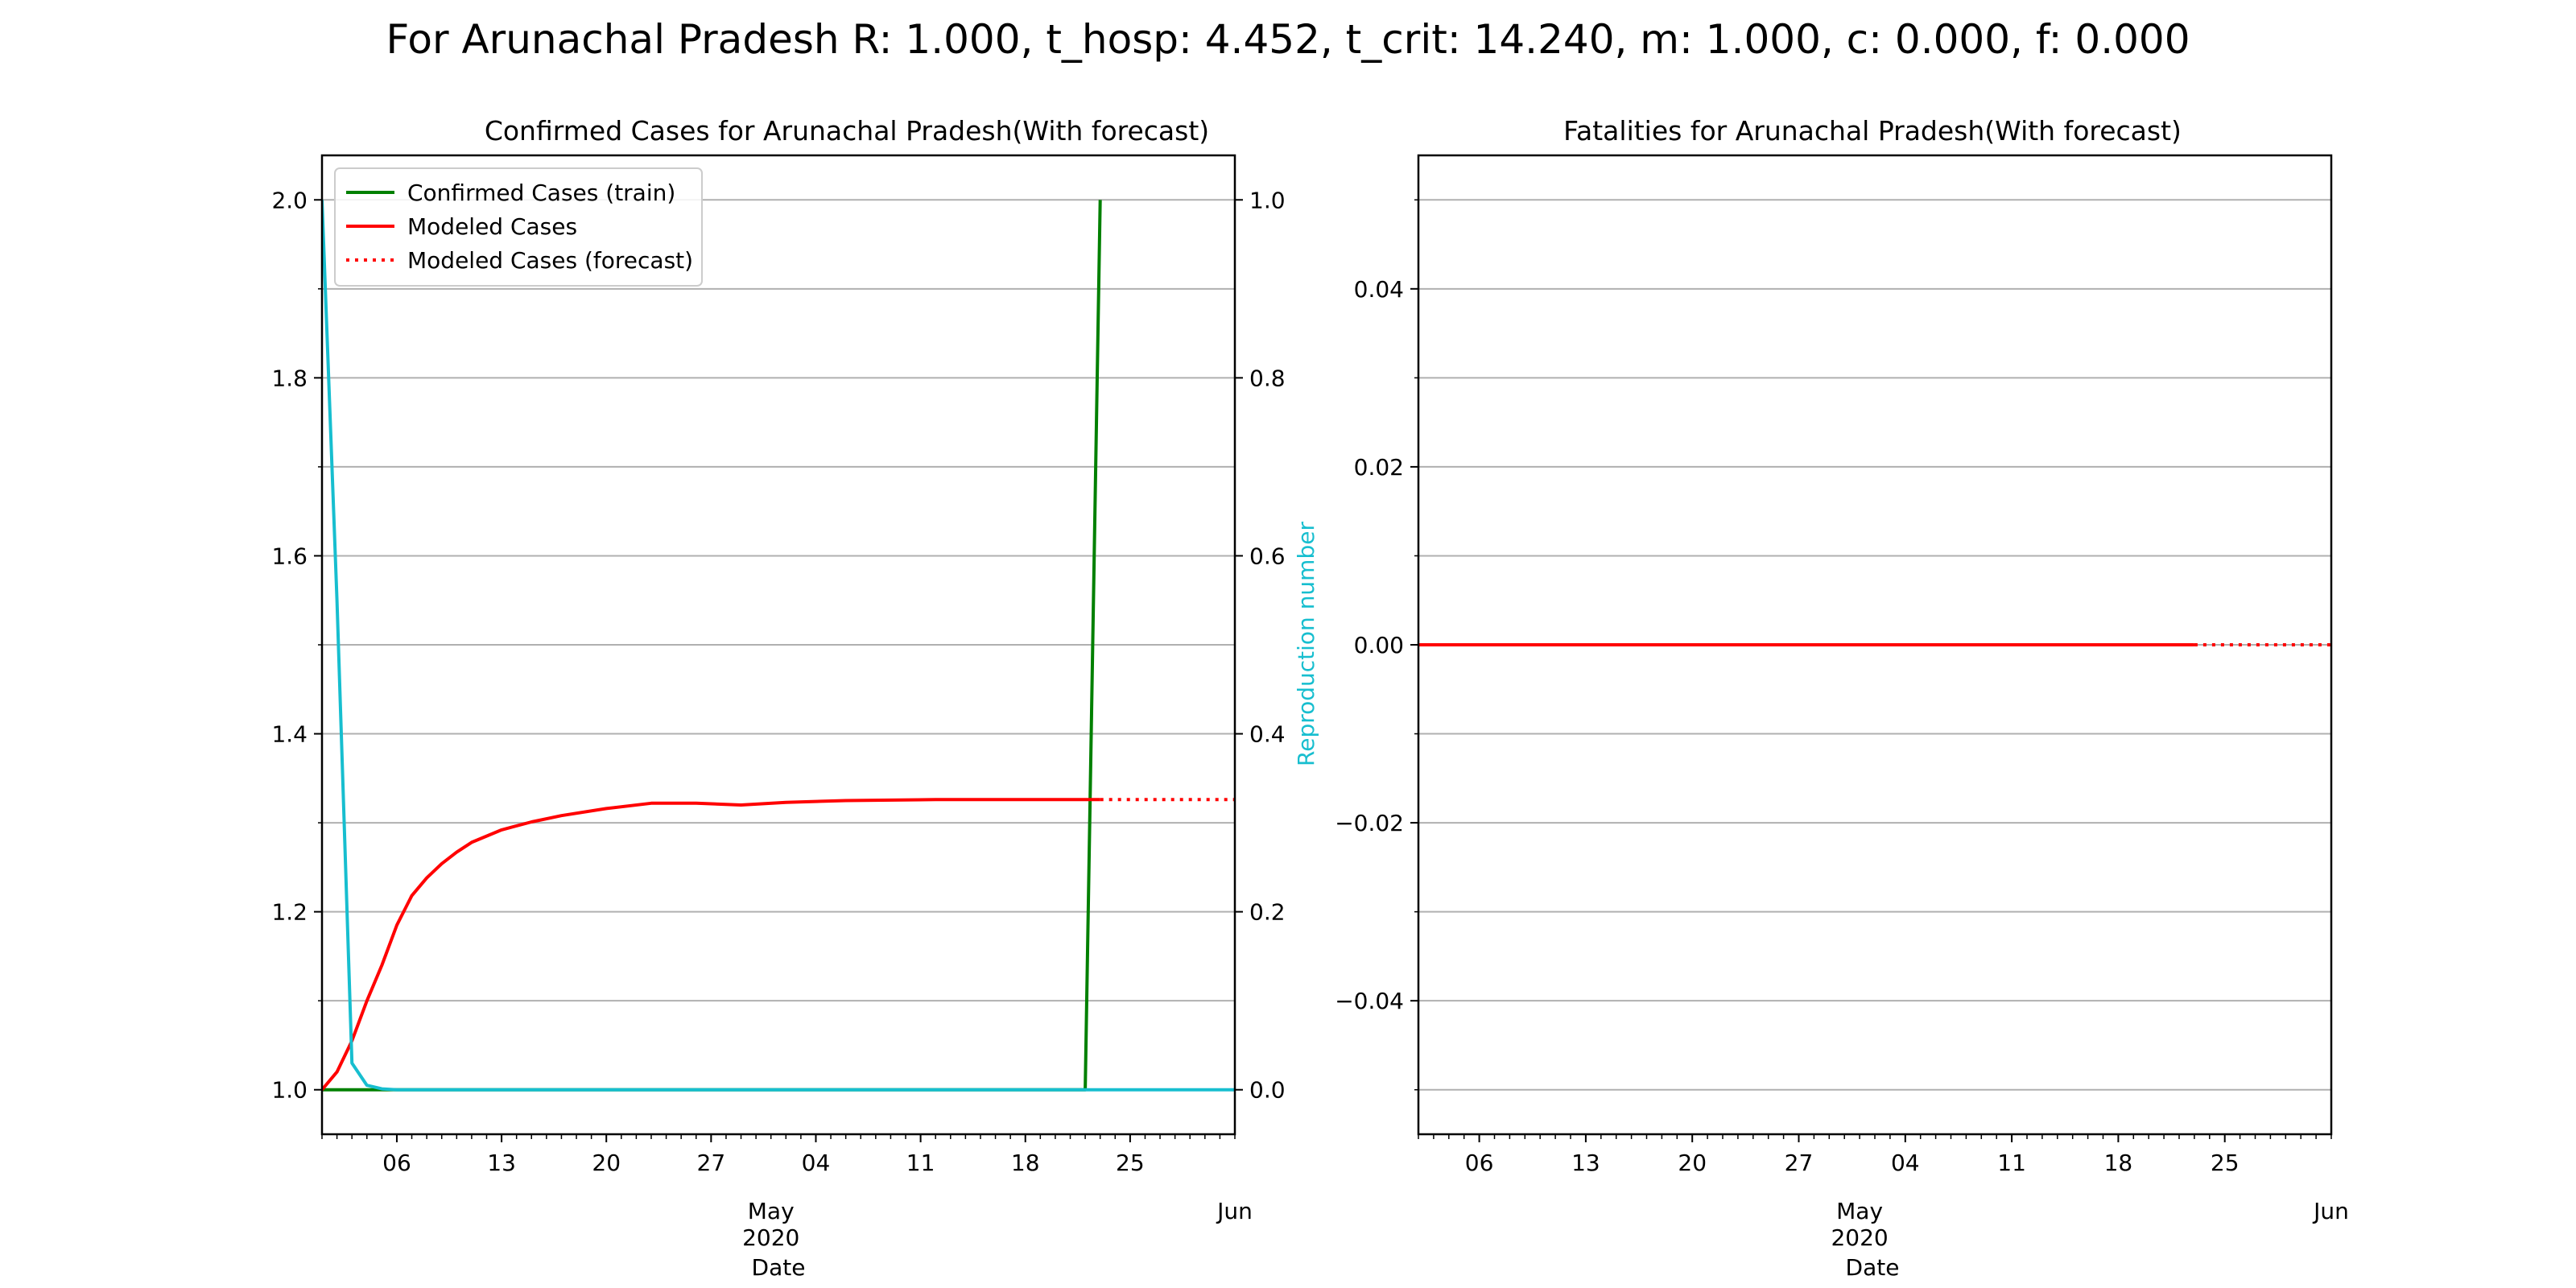  I want to click on y-tick-label: −0.02, so click(1369, 823).